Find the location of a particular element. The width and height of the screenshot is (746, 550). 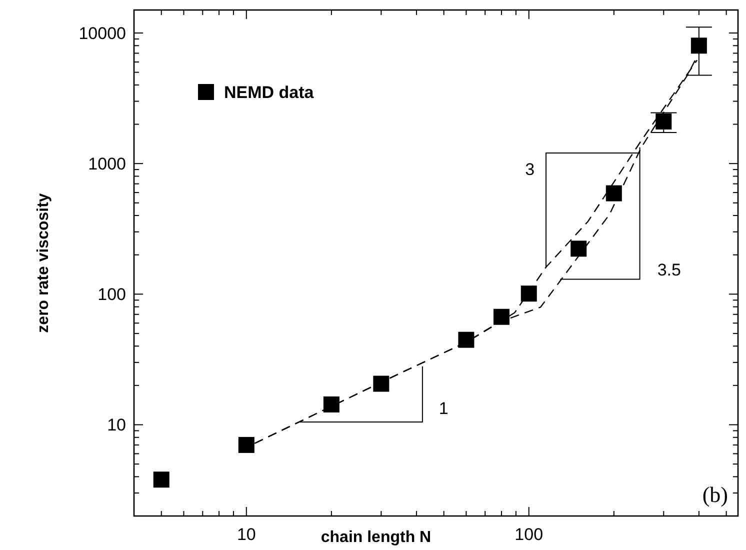

annotation: (b) is located at coordinates (715, 494).